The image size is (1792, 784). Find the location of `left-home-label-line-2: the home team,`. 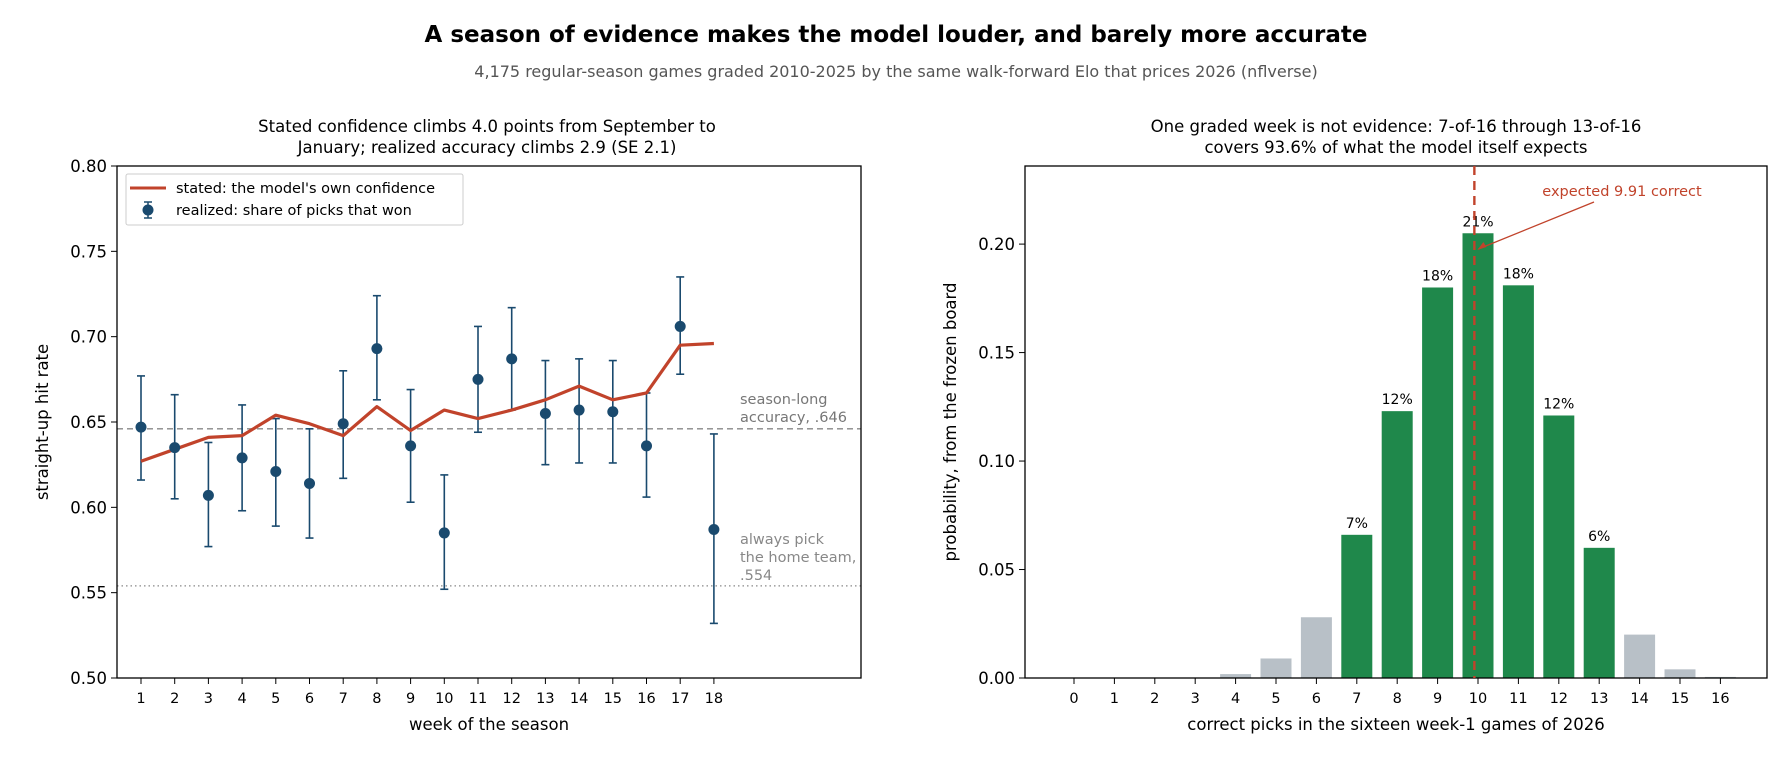

left-home-label-line-2: the home team, is located at coordinates (798, 558).